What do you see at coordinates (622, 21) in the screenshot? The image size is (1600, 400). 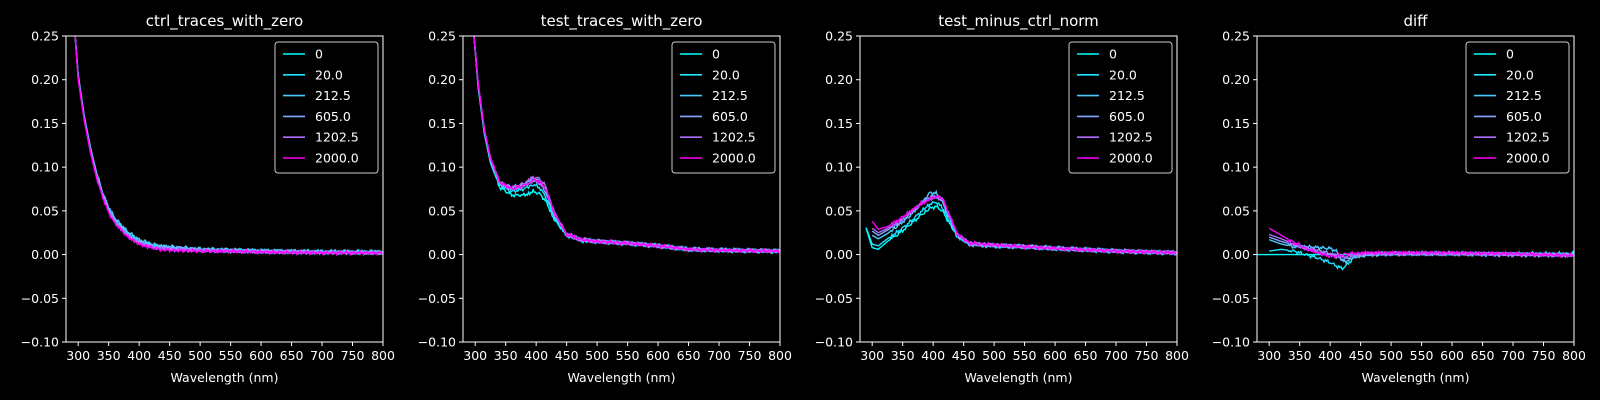 I see `chart-title: test_traces_with_zero` at bounding box center [622, 21].